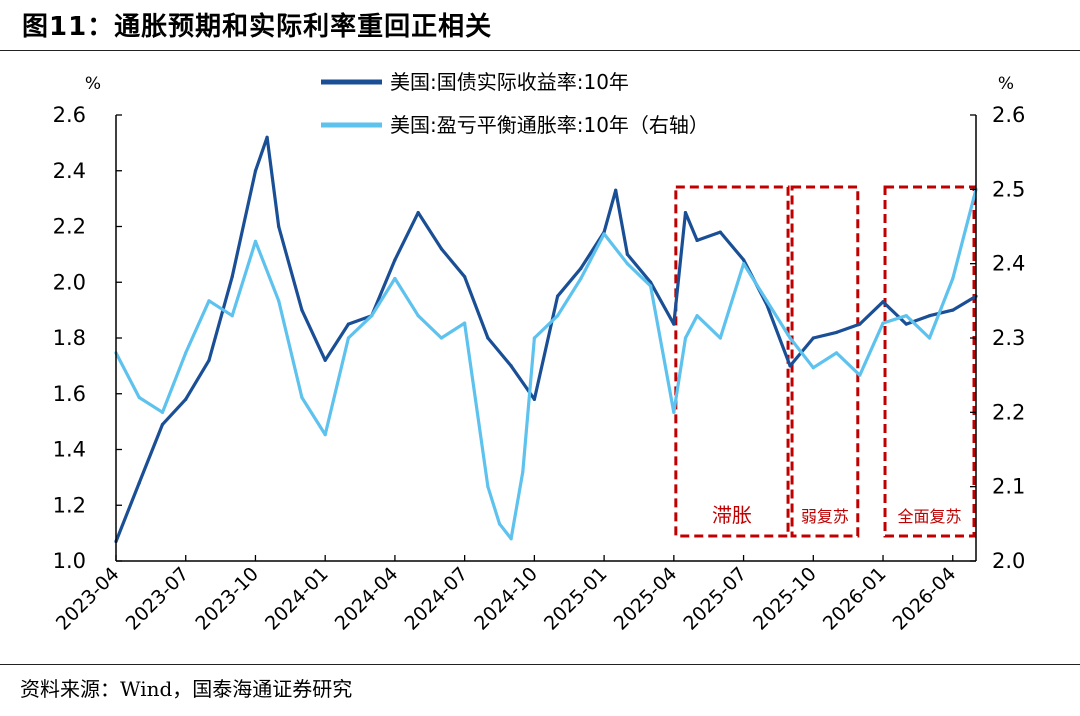  What do you see at coordinates (1008, 189) in the screenshot?
I see `right-tick-label: 2.5` at bounding box center [1008, 189].